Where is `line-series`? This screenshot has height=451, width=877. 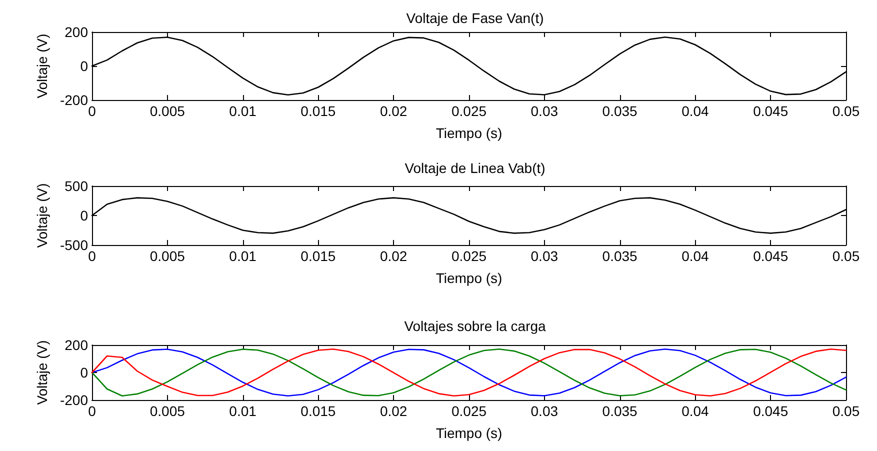
line-series is located at coordinates (469, 372).